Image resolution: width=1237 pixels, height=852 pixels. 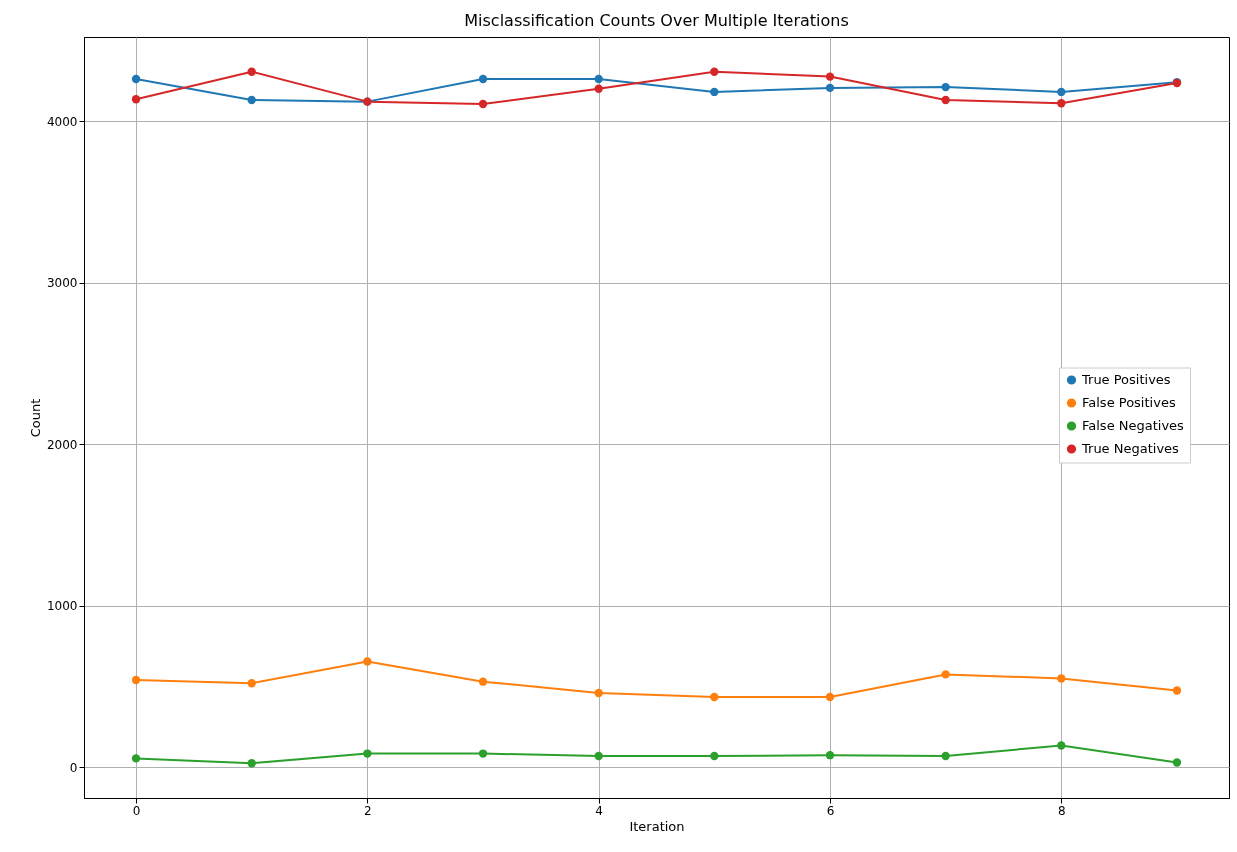 What do you see at coordinates (368, 810) in the screenshot?
I see `x-tick-label: 2` at bounding box center [368, 810].